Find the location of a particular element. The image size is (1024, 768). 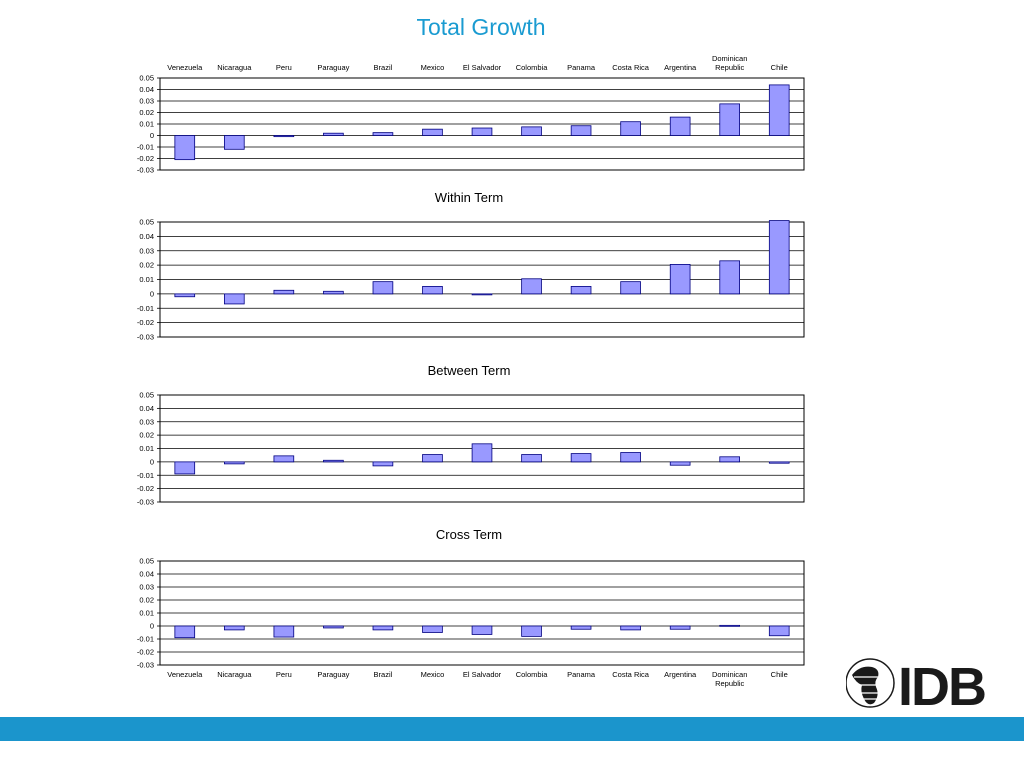

footer-bar is located at coordinates (512, 729).